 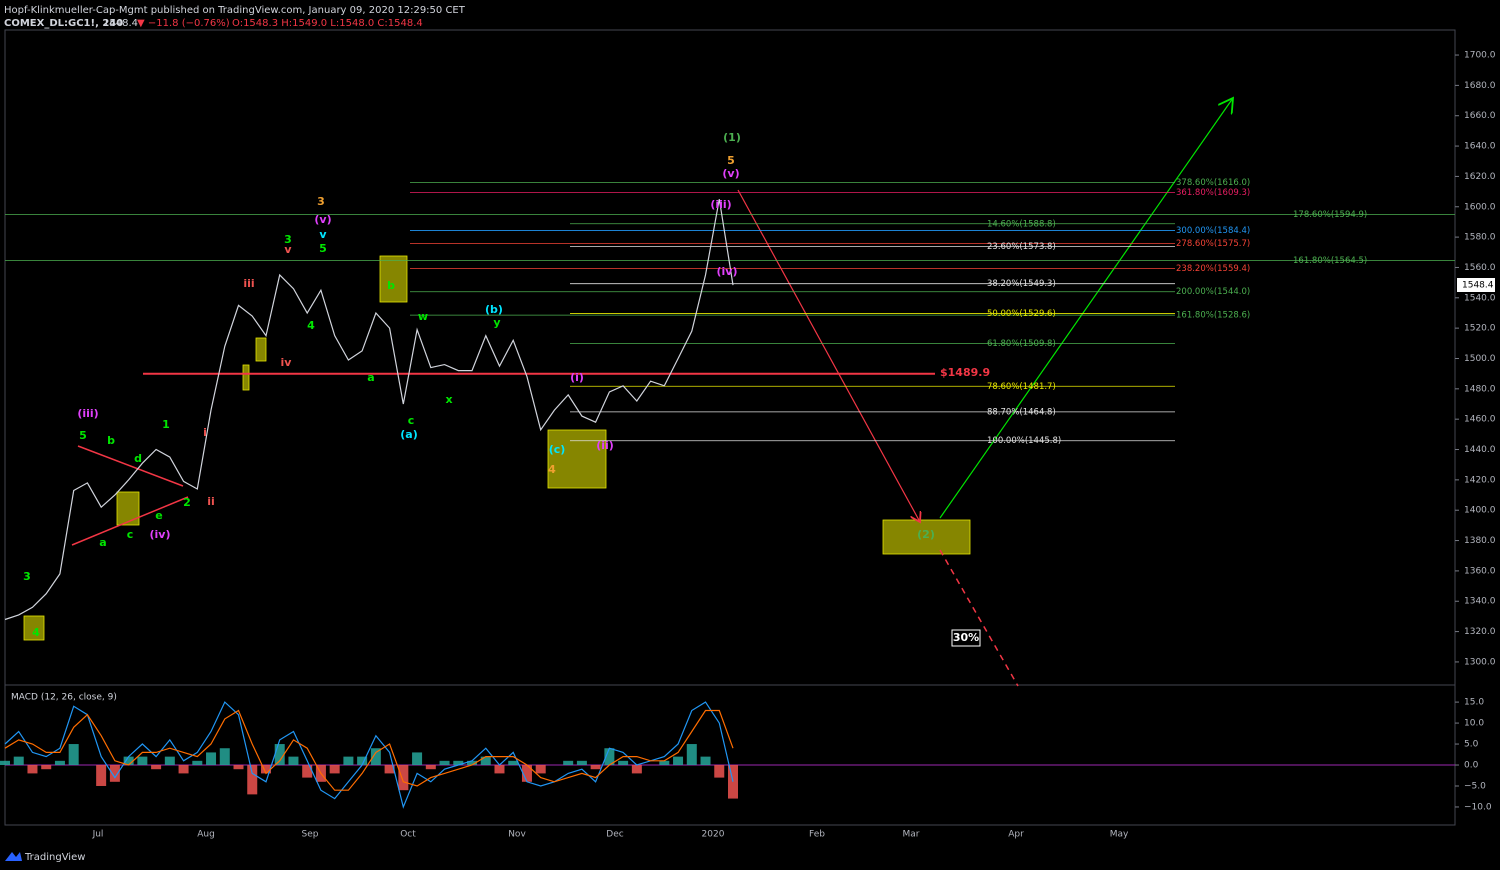 What do you see at coordinates (1474, 703) in the screenshot?
I see `y-tick-label: 15.0` at bounding box center [1474, 703].